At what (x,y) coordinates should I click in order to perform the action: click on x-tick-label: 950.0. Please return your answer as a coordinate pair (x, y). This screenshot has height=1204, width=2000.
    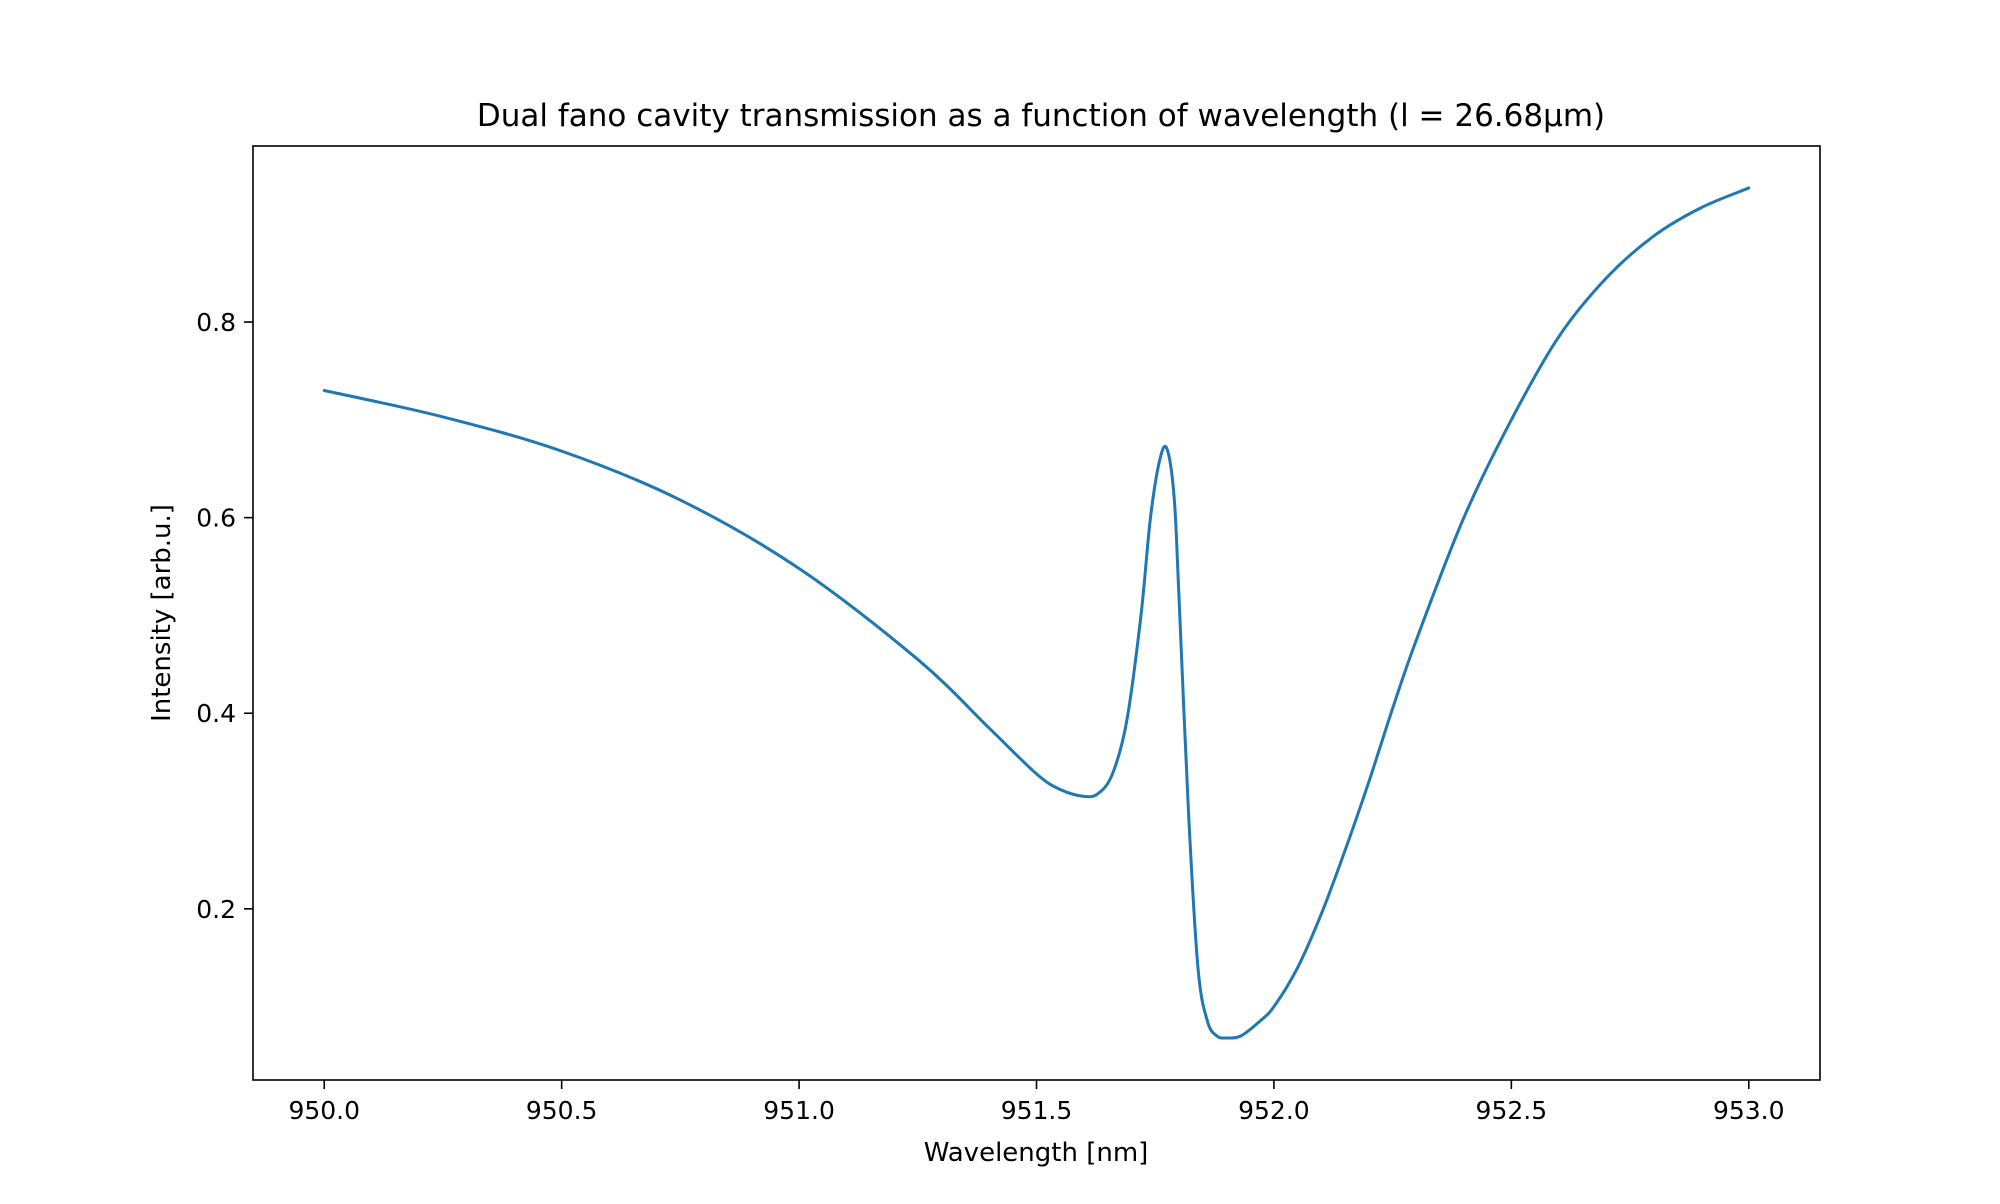
    Looking at the image, I should click on (324, 1110).